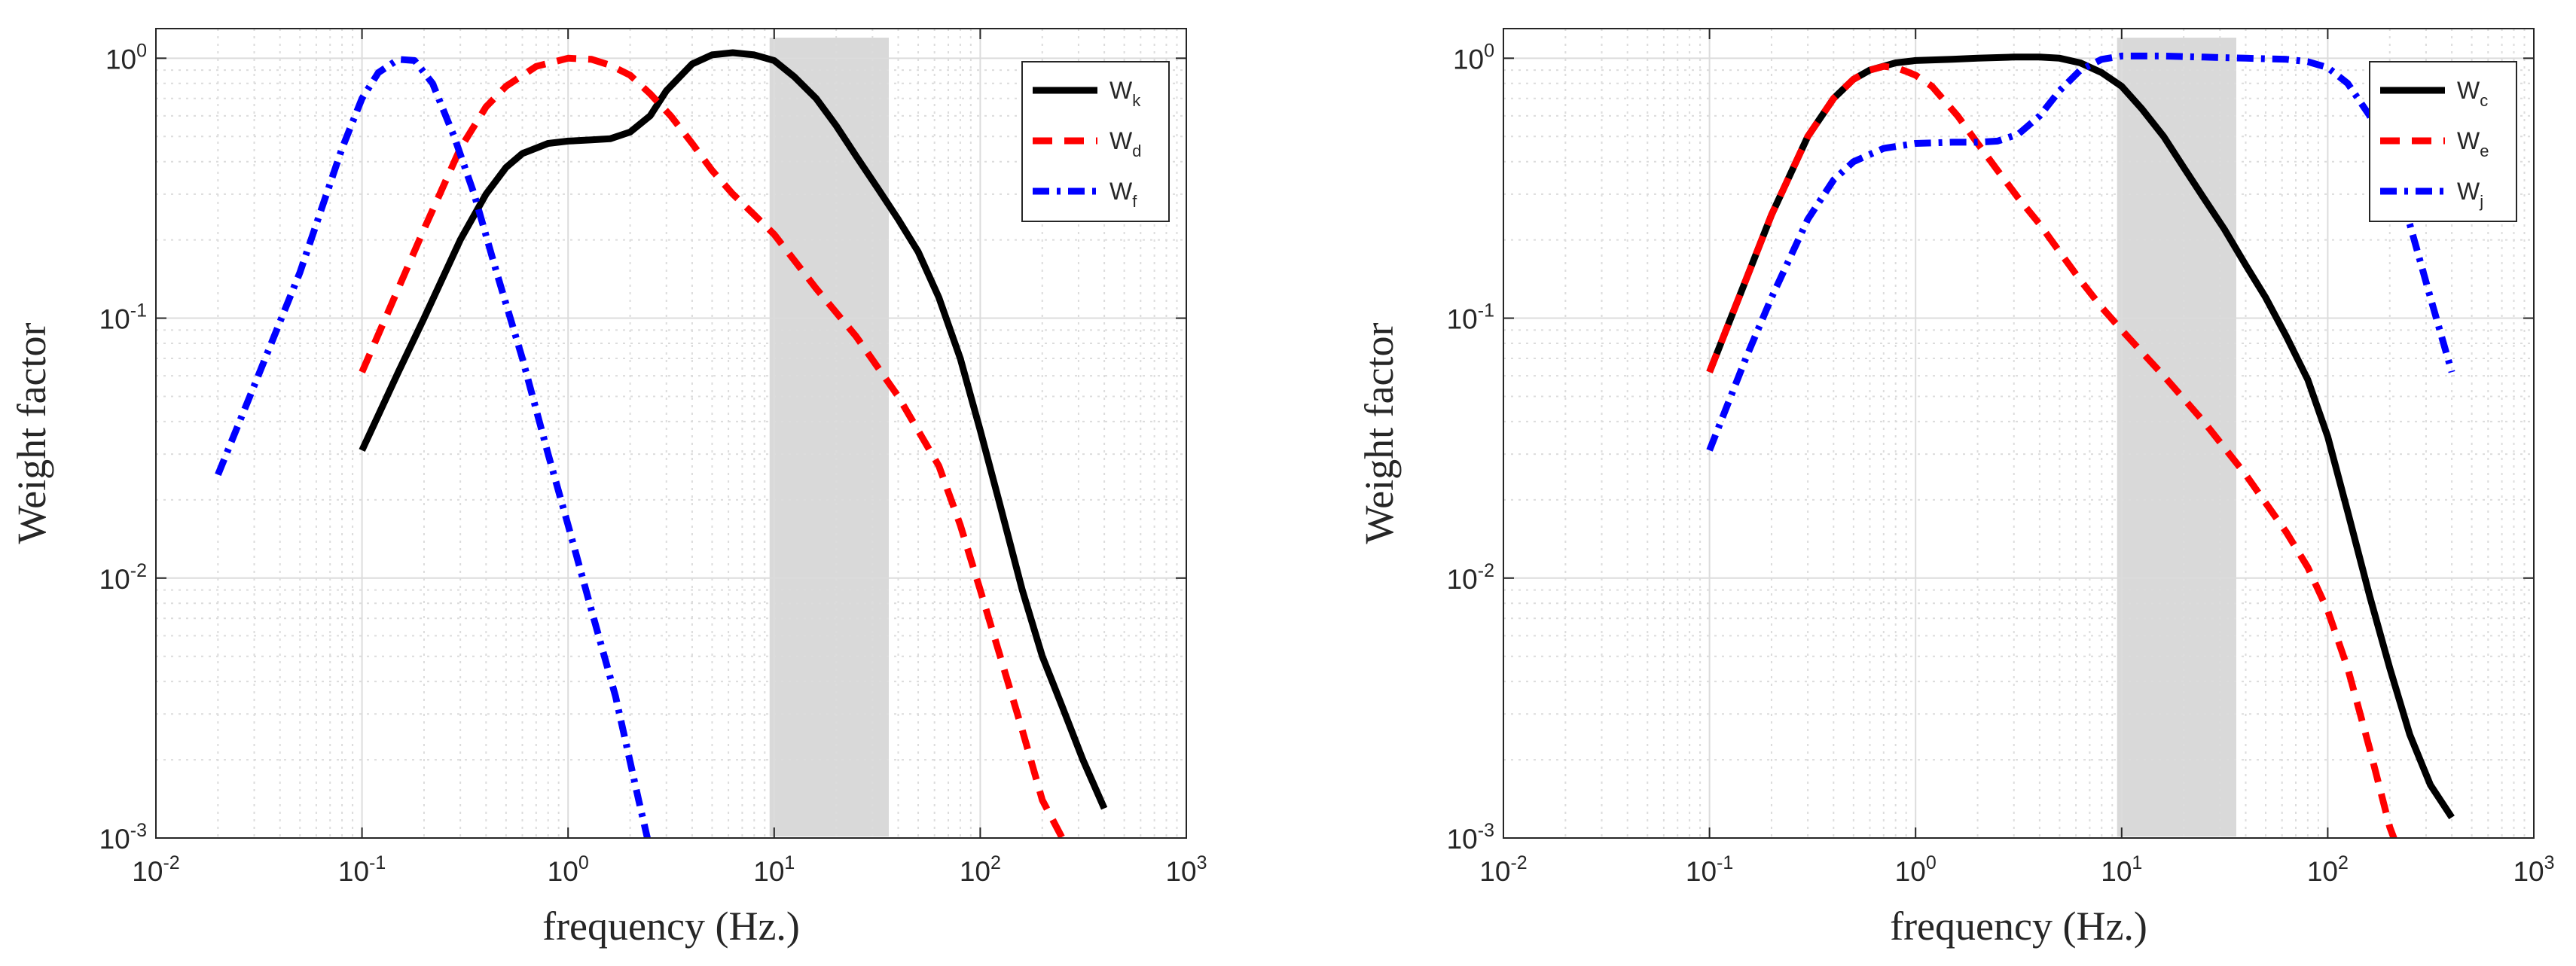 This screenshot has width=2576, height=966. What do you see at coordinates (2081, 252) in the screenshot?
I see `series-line-wj` at bounding box center [2081, 252].